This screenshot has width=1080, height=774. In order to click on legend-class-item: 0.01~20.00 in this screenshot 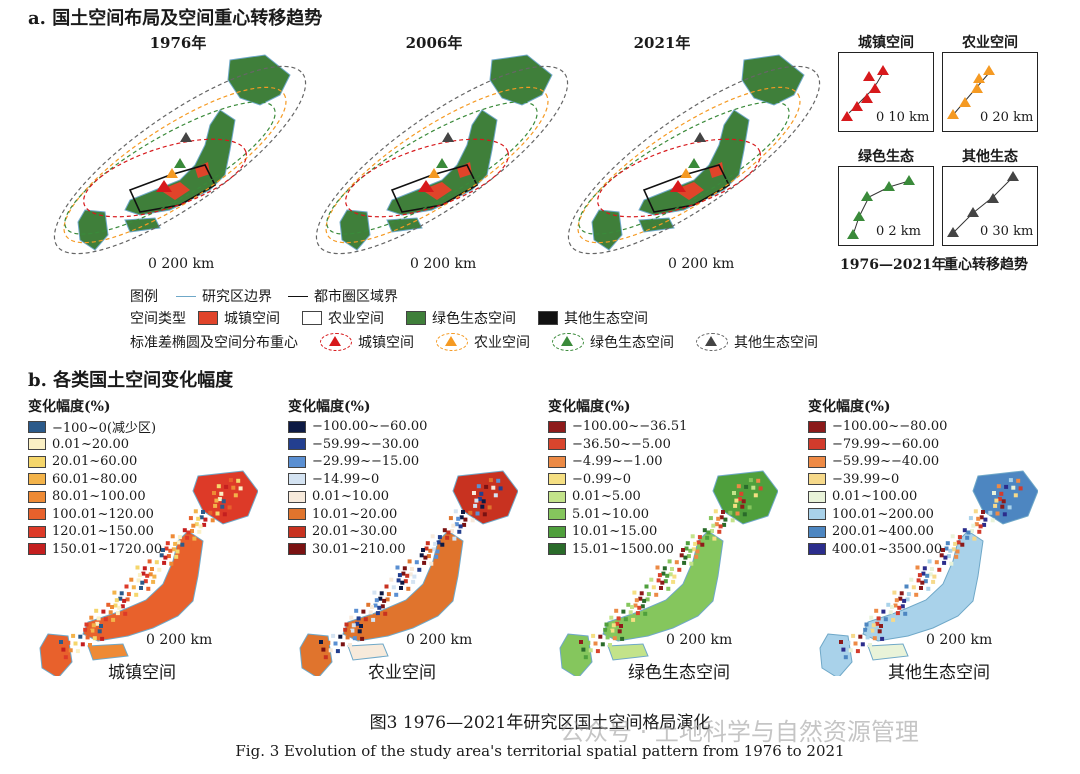, I will do `click(95, 445)`.